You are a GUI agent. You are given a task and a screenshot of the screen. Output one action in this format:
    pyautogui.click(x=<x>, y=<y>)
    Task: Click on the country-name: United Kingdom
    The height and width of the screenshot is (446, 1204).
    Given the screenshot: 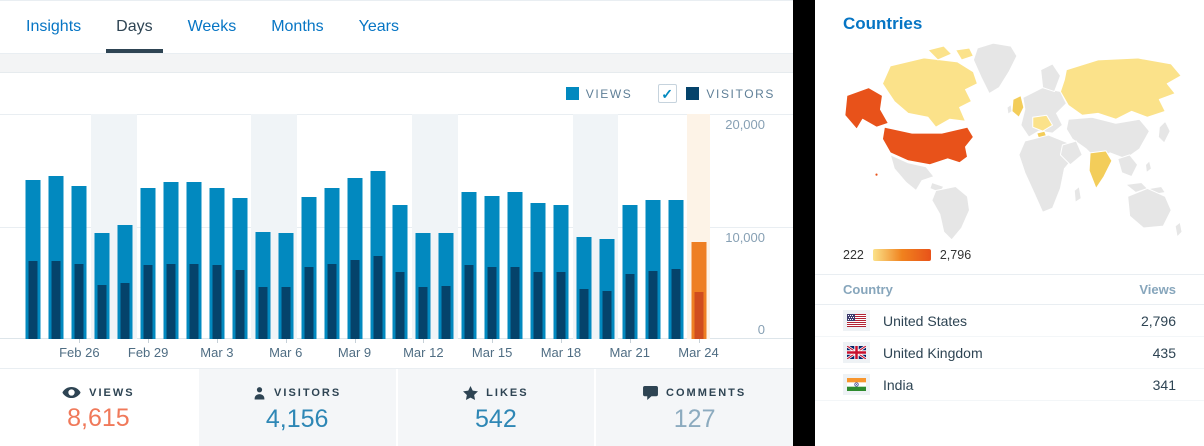 What is the action you would take?
    pyautogui.click(x=933, y=352)
    